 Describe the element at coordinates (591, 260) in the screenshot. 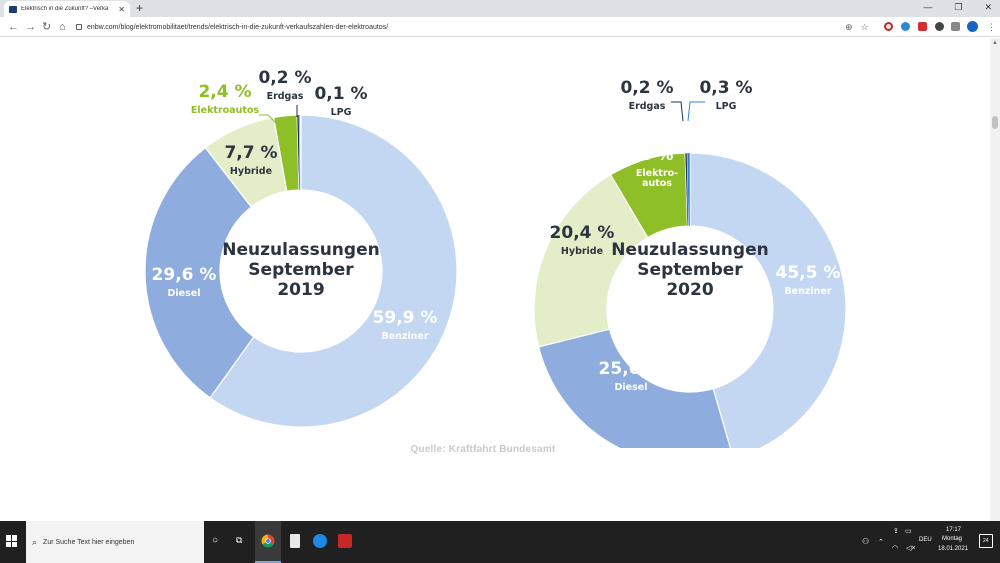

I see `slice-hybride` at that location.